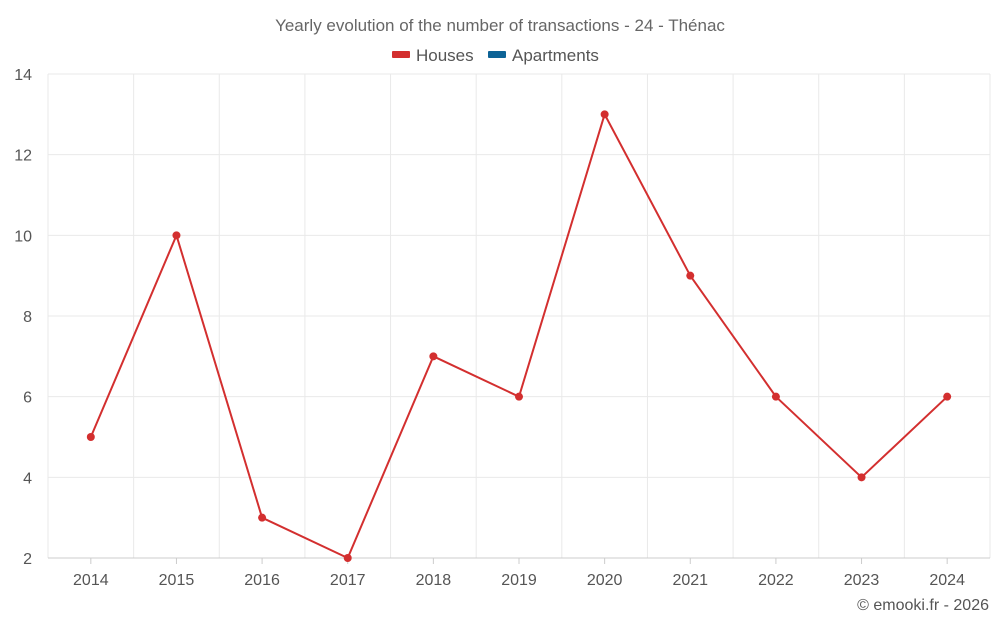 The height and width of the screenshot is (625, 1000). I want to click on y-tick-label: 10, so click(23, 236).